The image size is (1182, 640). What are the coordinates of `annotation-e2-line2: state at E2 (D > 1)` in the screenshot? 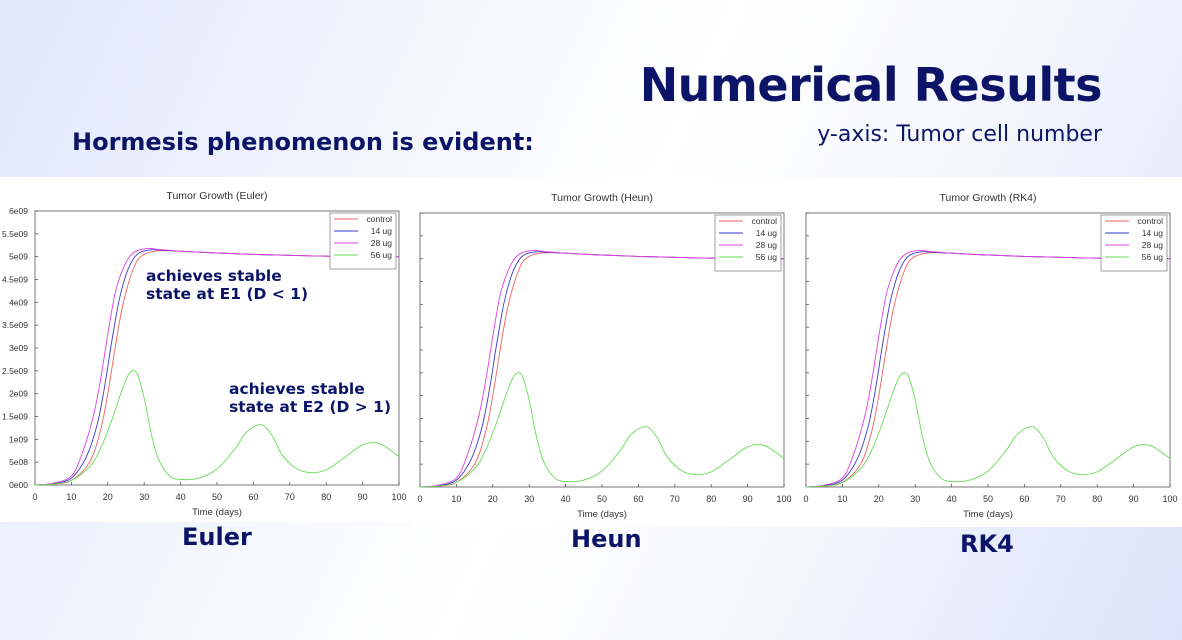 It's located at (310, 407).